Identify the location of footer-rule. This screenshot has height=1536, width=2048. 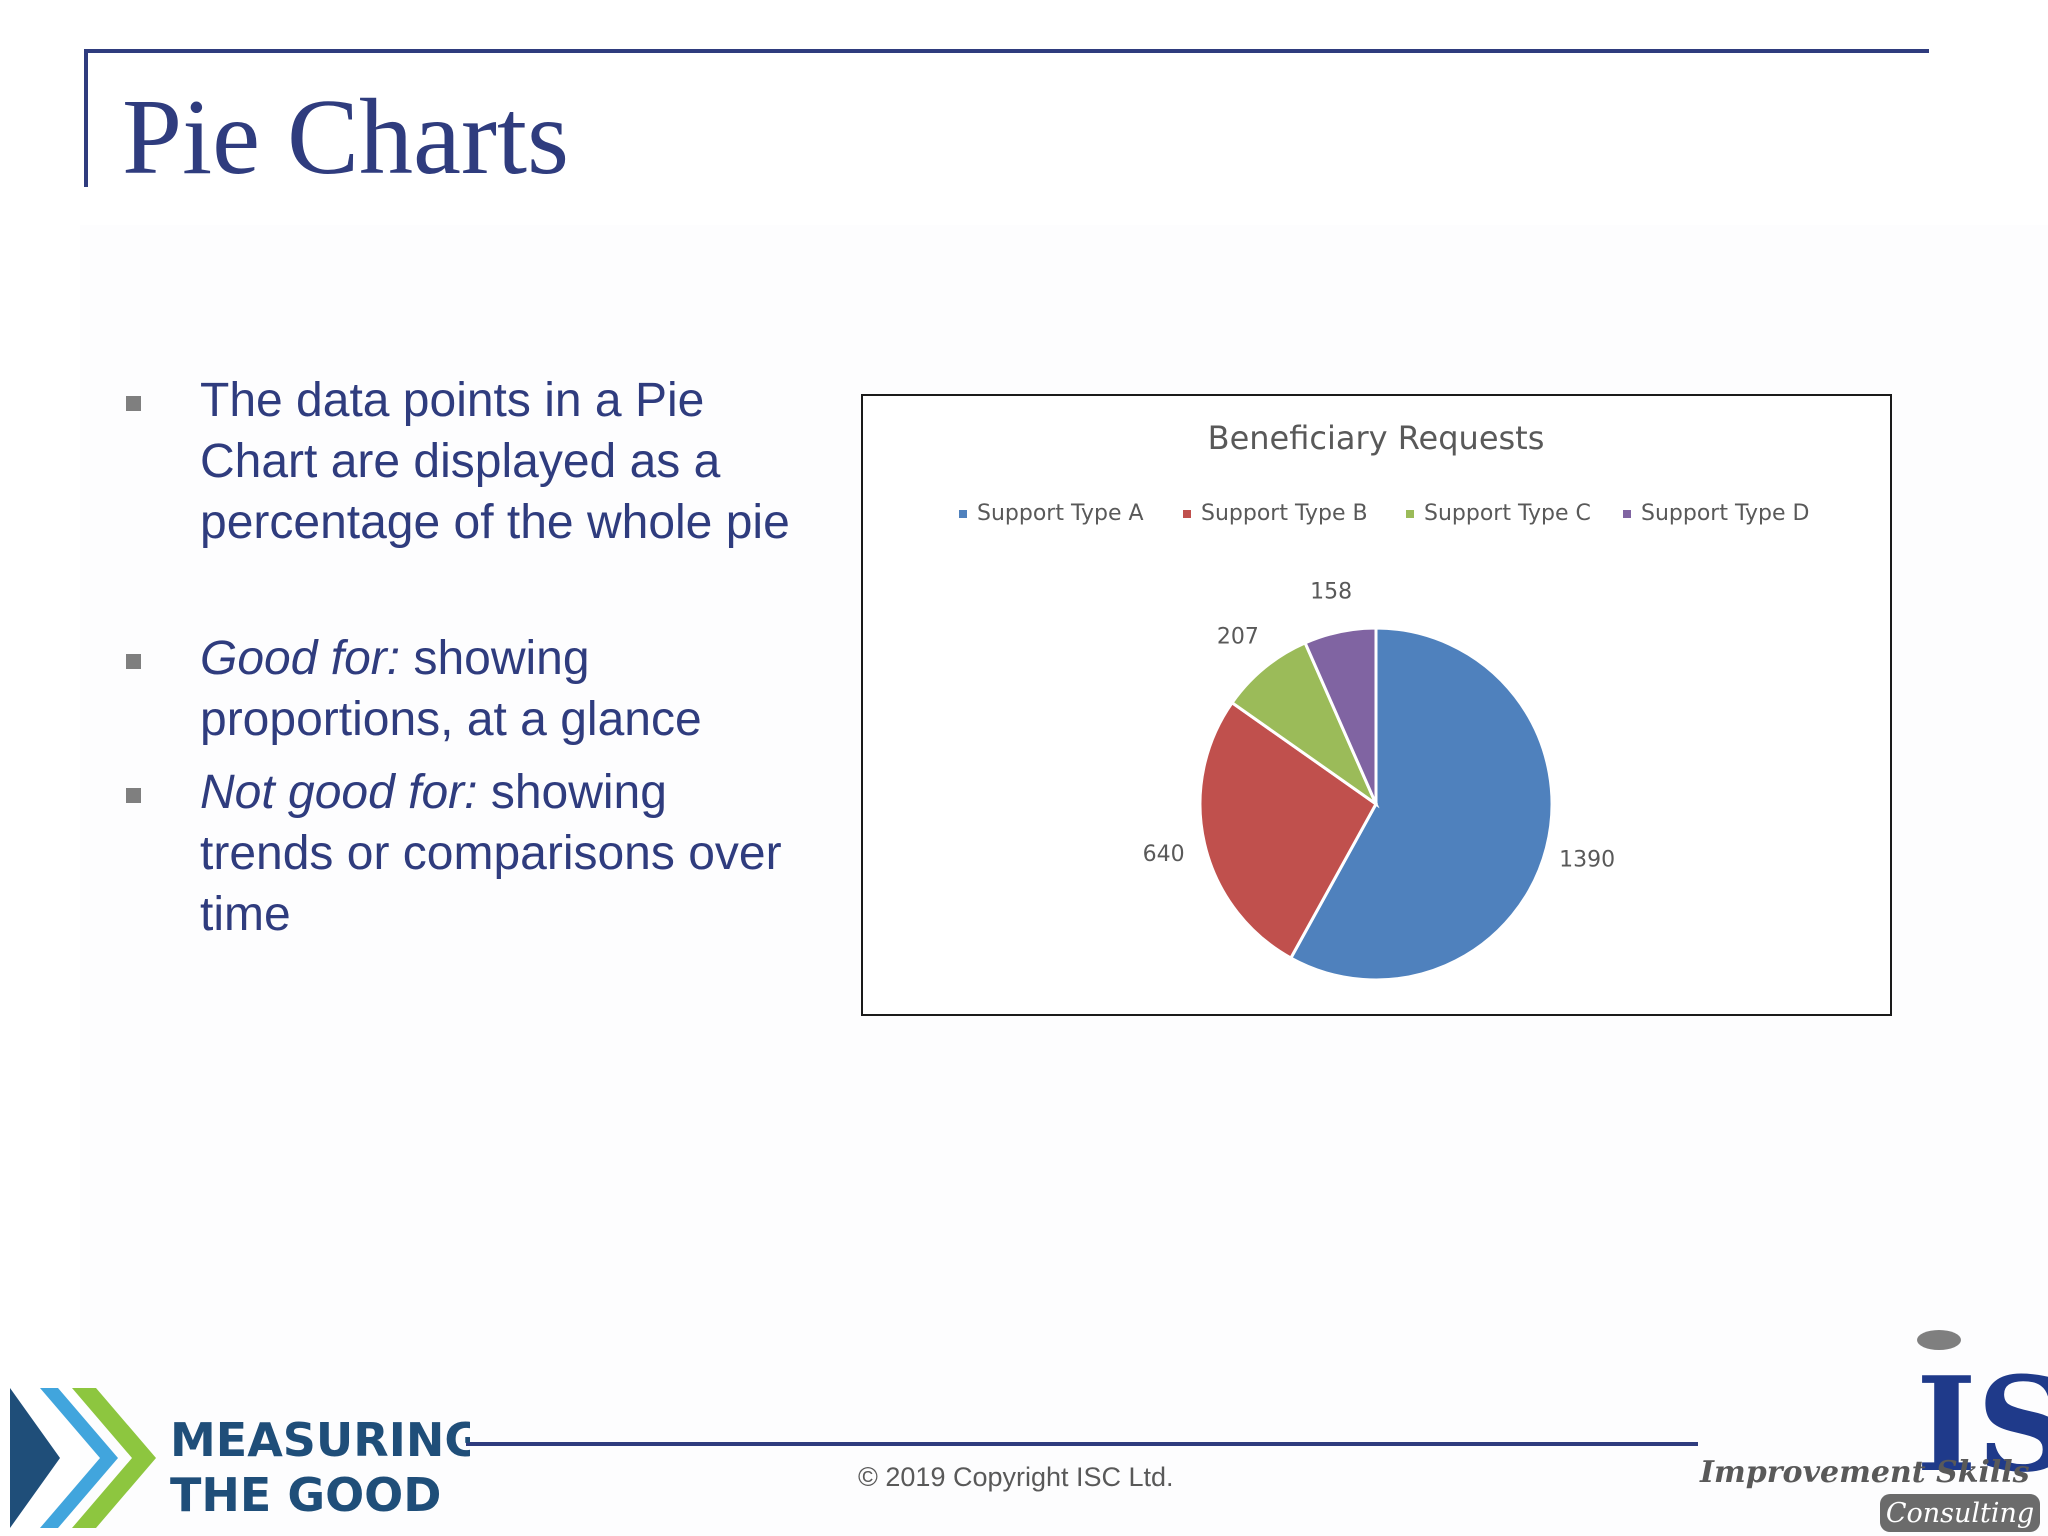
(1082, 1444).